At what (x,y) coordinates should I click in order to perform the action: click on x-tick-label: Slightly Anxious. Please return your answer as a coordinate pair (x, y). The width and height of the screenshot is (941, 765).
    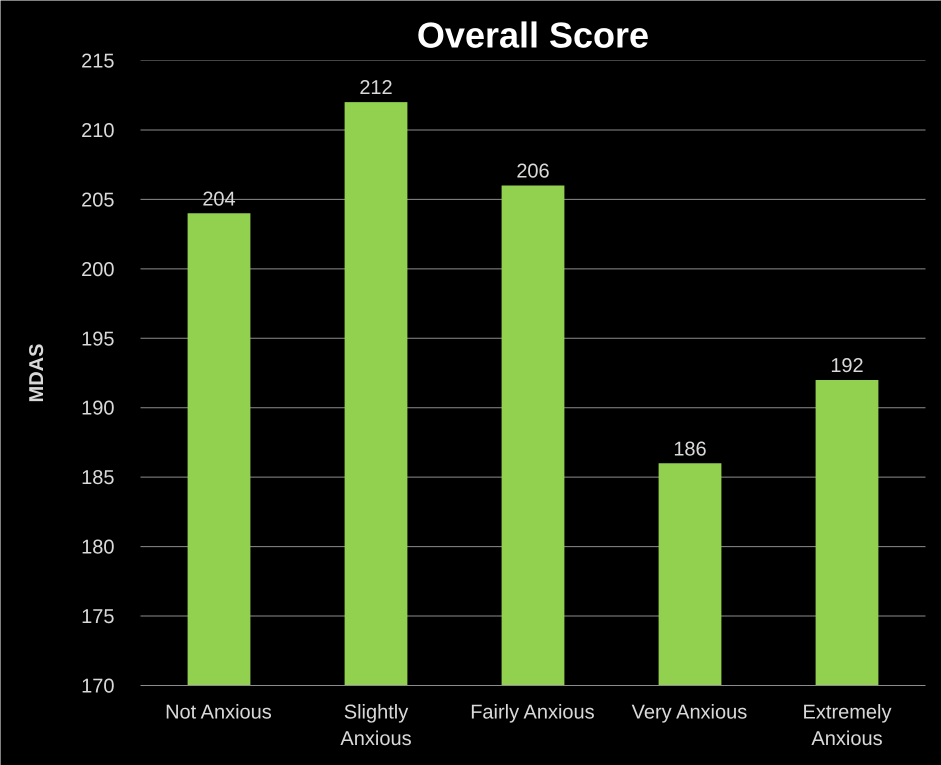
    Looking at the image, I should click on (376, 726).